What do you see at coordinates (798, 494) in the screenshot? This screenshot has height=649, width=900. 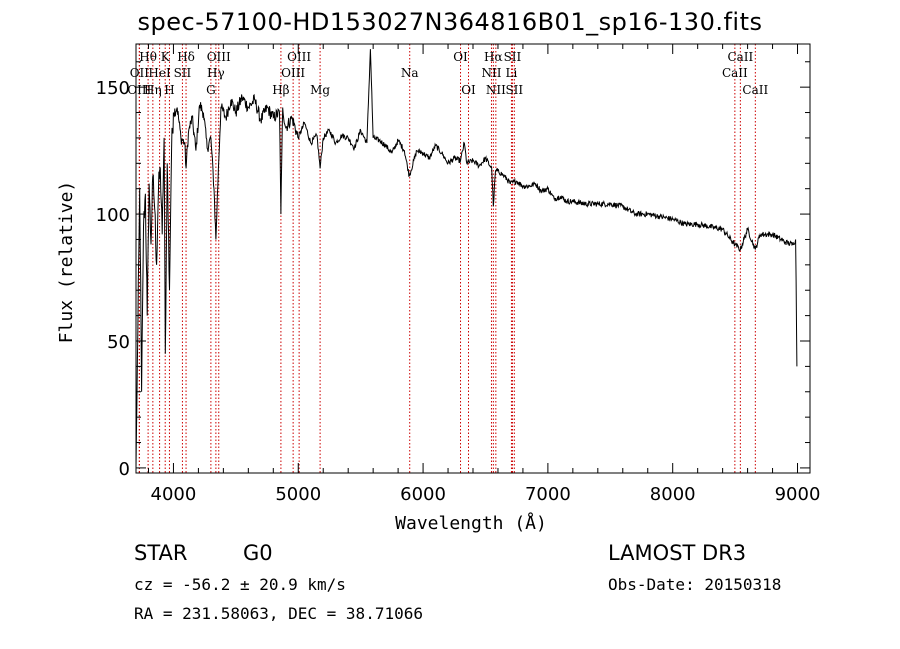 I see `x-tick-label: 9000` at bounding box center [798, 494].